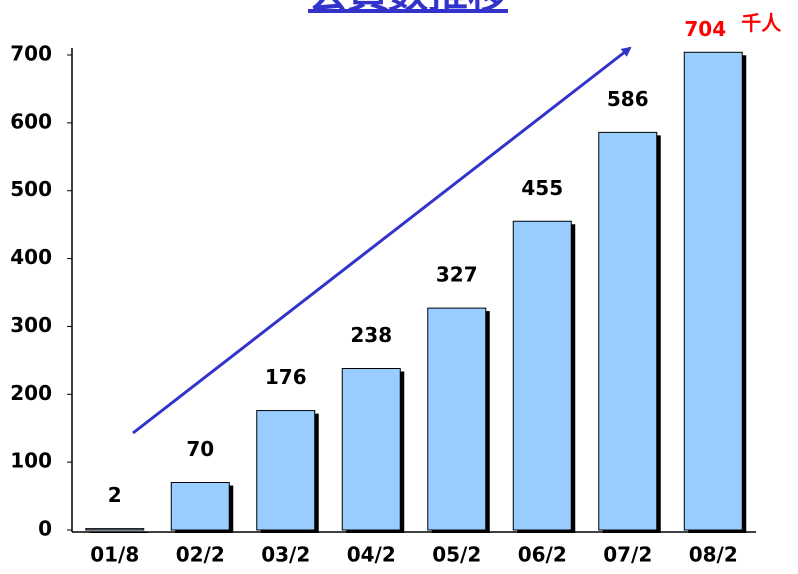 The width and height of the screenshot is (798, 574). What do you see at coordinates (31, 461) in the screenshot?
I see `y-tick-label: 100` at bounding box center [31, 461].